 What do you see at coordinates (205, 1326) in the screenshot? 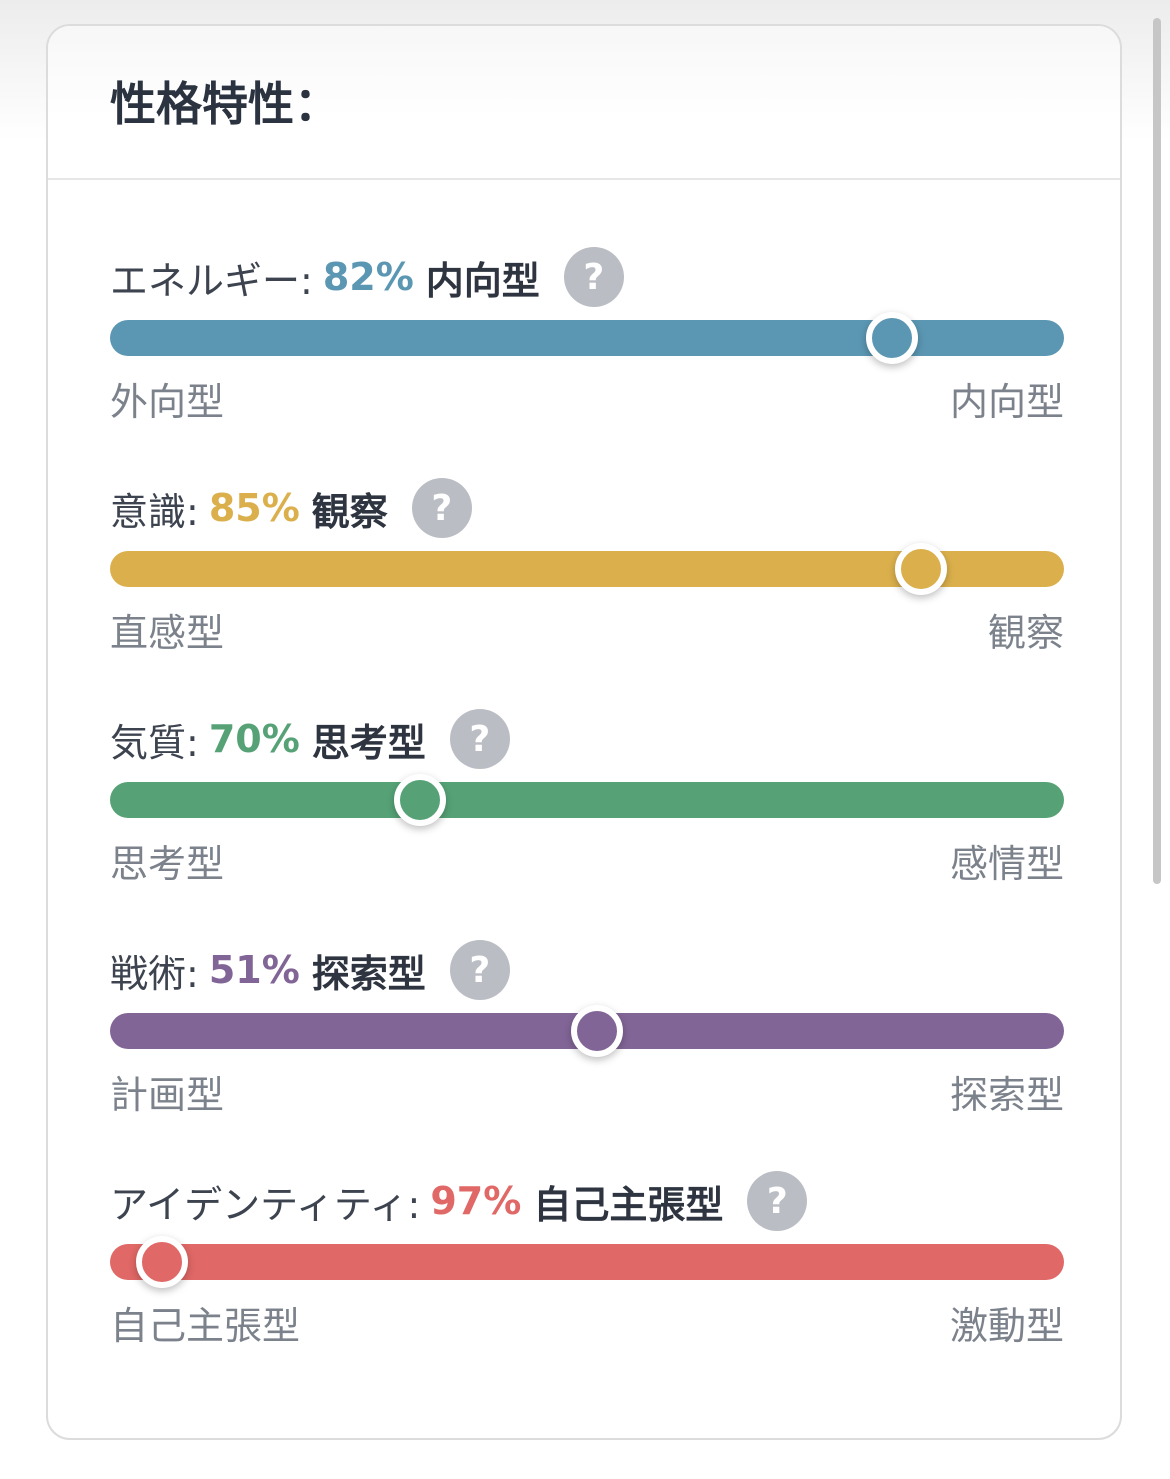
I see `trait-left-label: 自己主張型` at bounding box center [205, 1326].